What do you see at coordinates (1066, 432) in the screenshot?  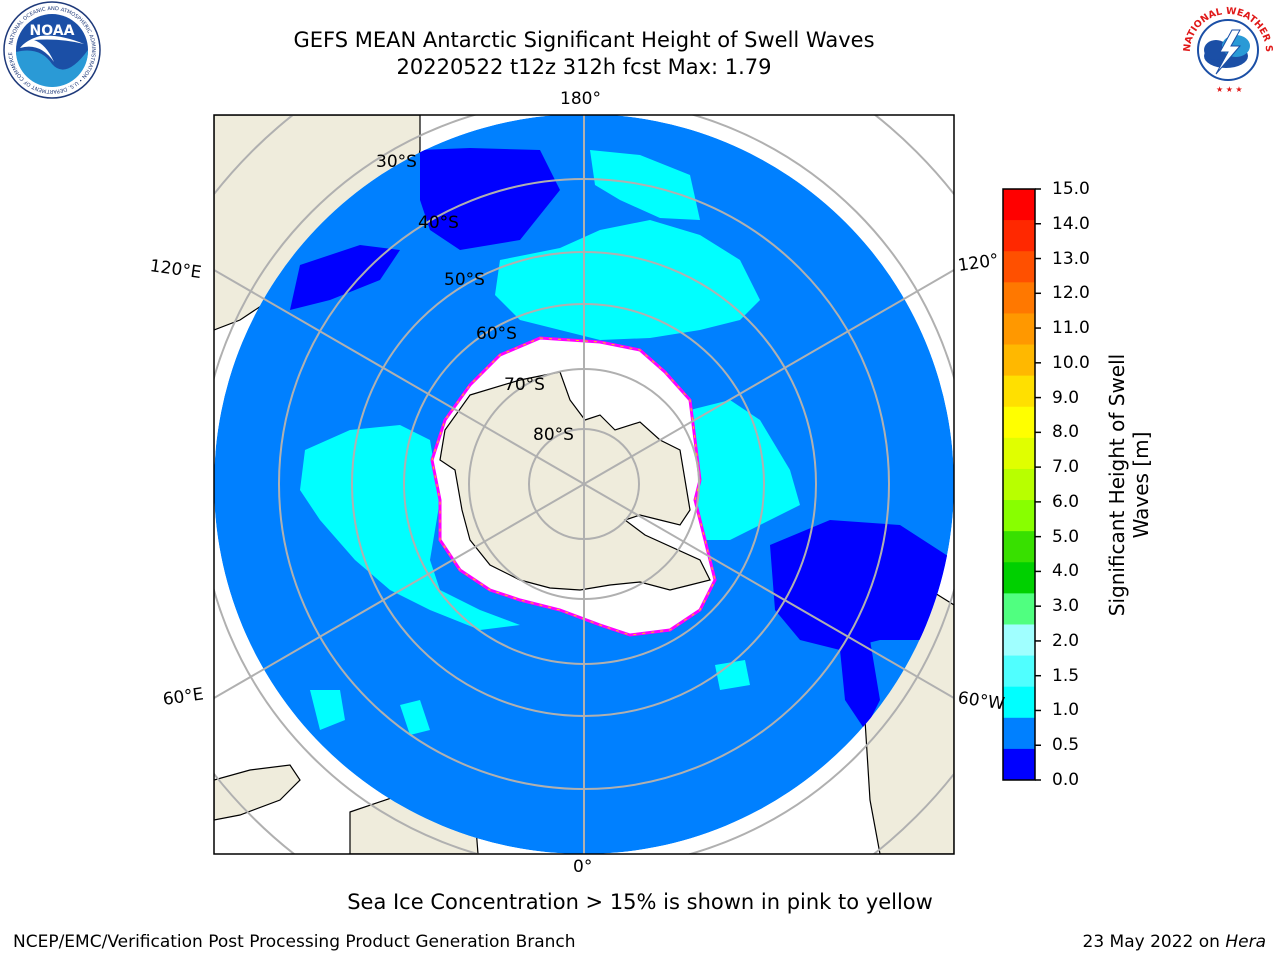 I see `colorbar-tick-label: 8.0` at bounding box center [1066, 432].